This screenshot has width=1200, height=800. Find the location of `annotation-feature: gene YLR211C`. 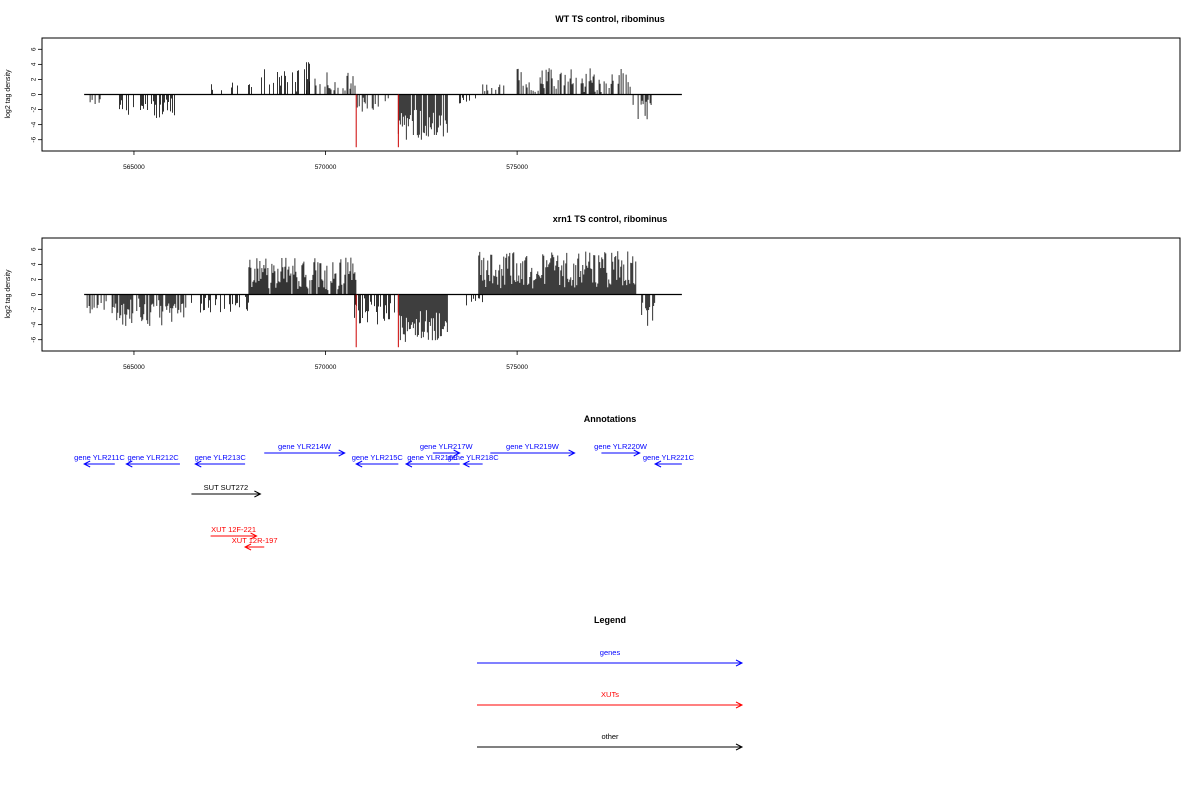

annotation-feature: gene YLR211C is located at coordinates (99, 460).